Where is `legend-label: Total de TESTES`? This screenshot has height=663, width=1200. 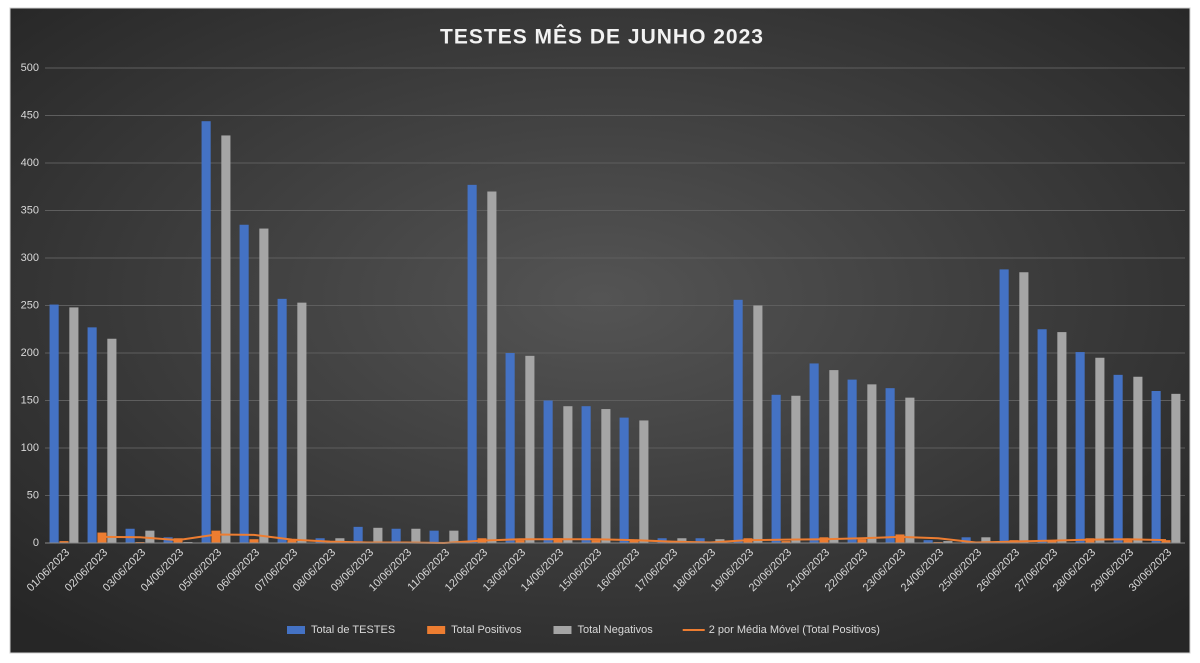
legend-label: Total de TESTES is located at coordinates (353, 630).